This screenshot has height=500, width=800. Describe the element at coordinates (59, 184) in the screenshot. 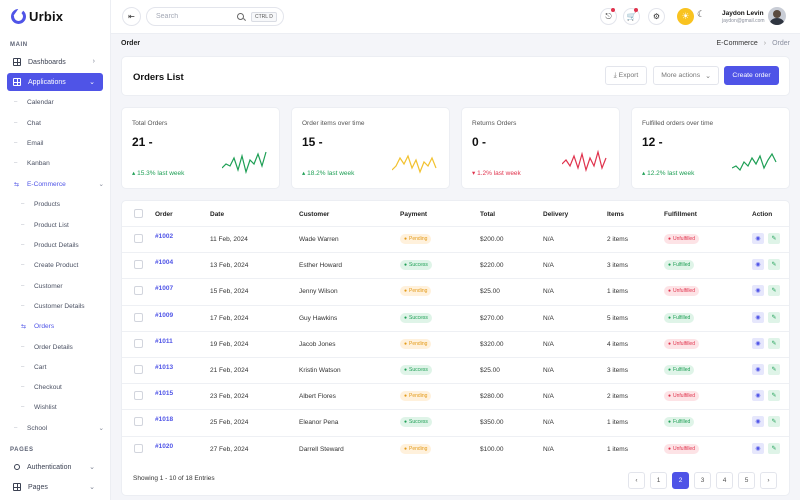

I see `sidebar-item-ecommerce: ⇆ E-Commerce ⌄` at that location.